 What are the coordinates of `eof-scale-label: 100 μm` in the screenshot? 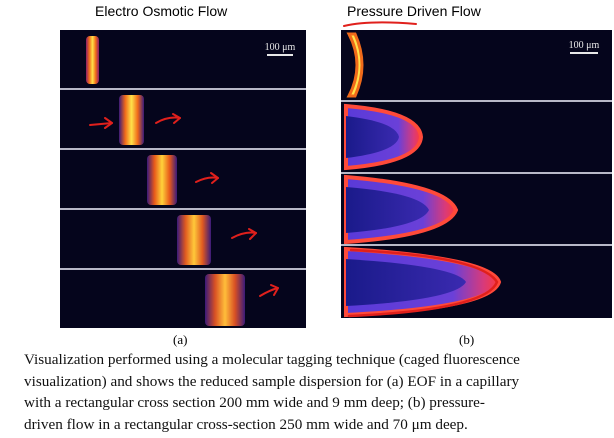 It's located at (280, 47).